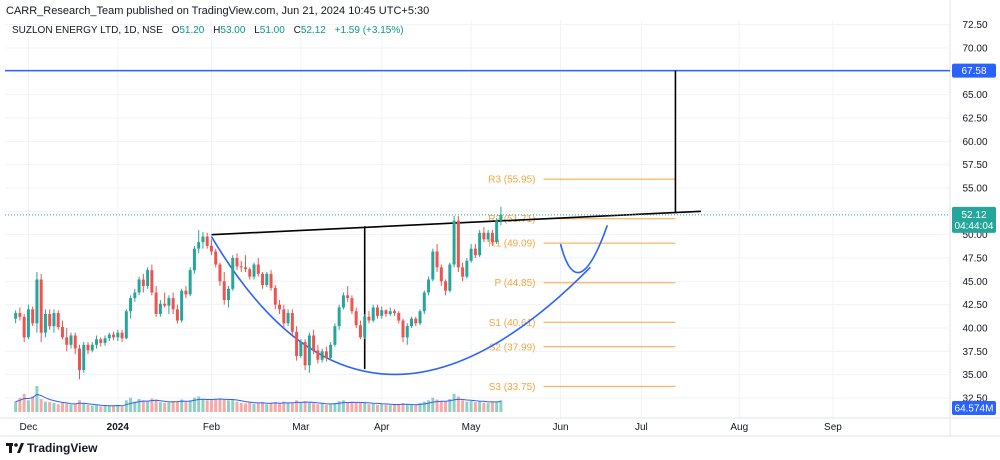 The image size is (1000, 460). Describe the element at coordinates (584, 249) in the screenshot. I see `handle-curve` at that location.